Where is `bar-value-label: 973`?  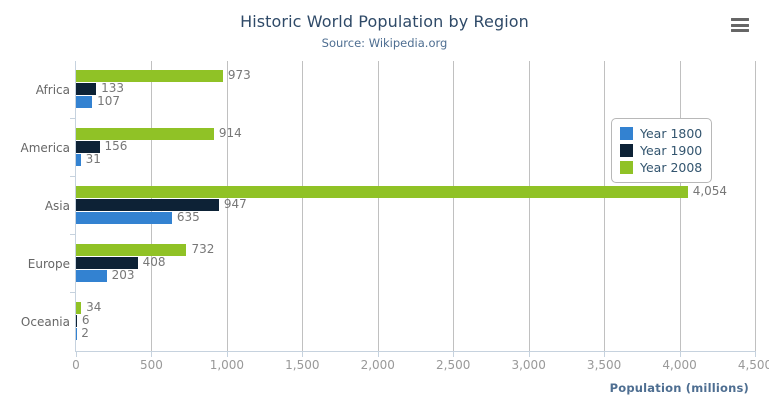
bar-value-label: 973 is located at coordinates (239, 75).